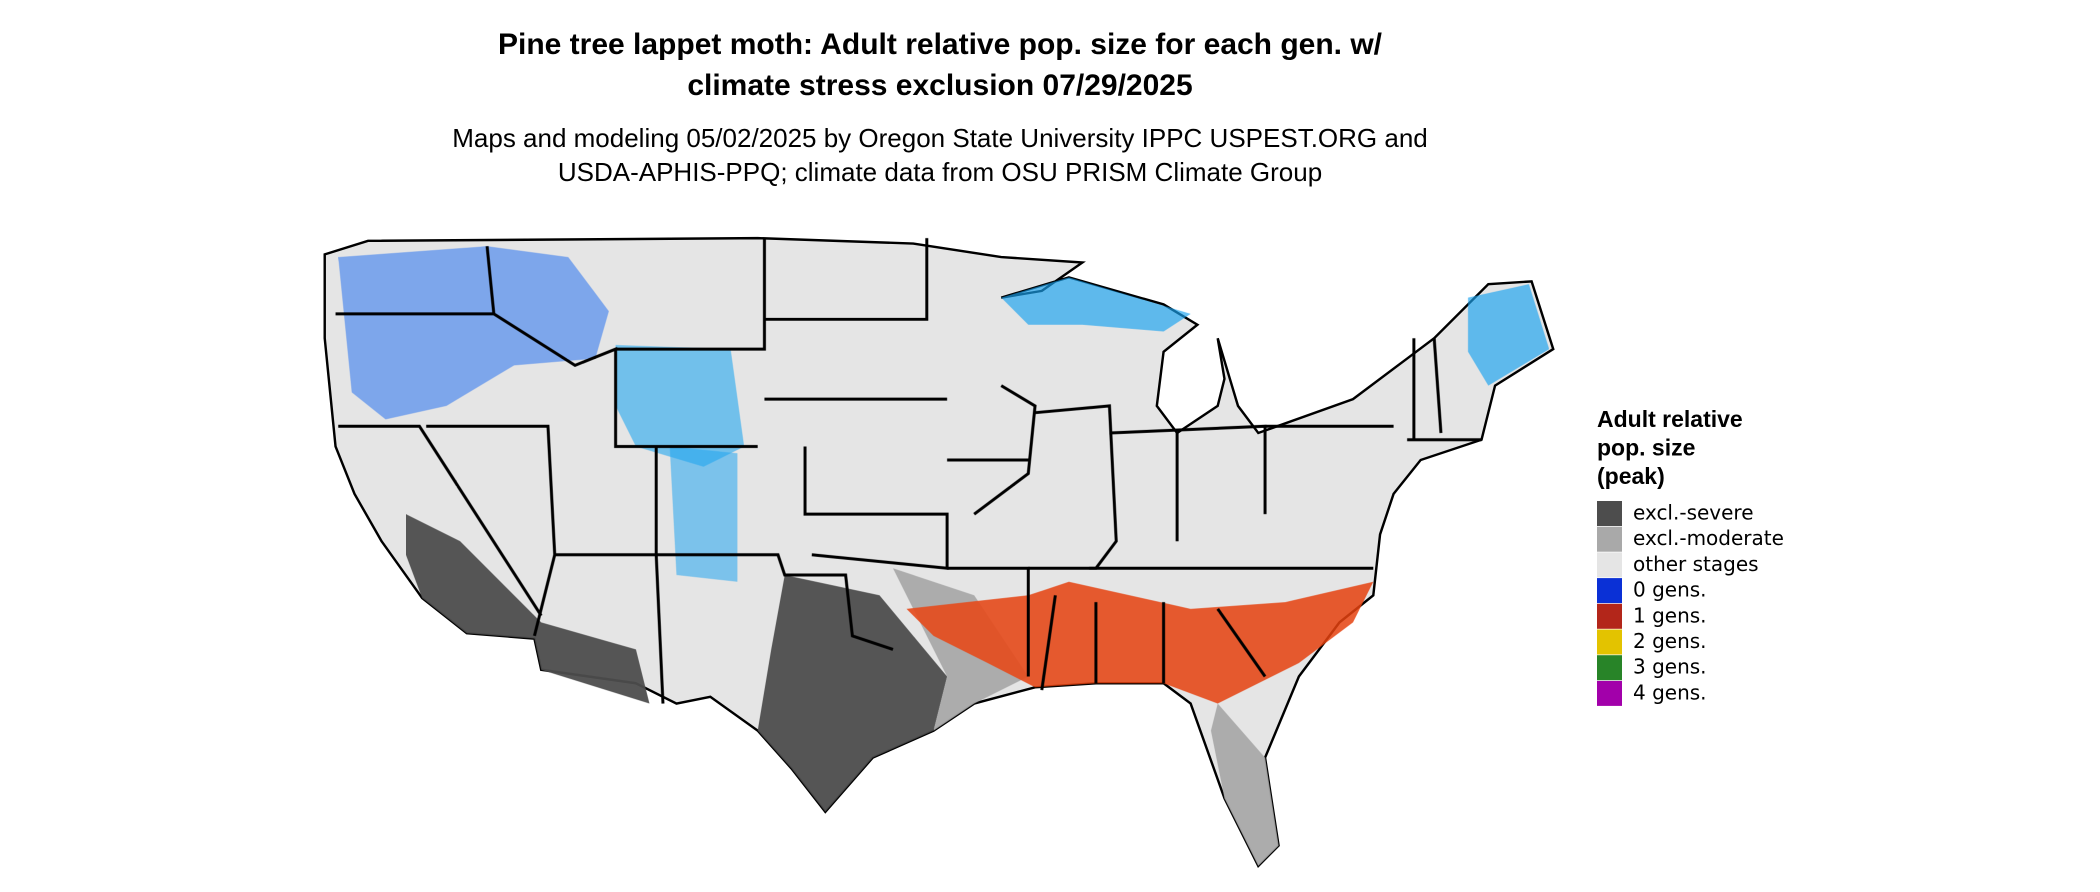 The height and width of the screenshot is (892, 2100). I want to click on legend-label: 1 gens., so click(1670, 615).